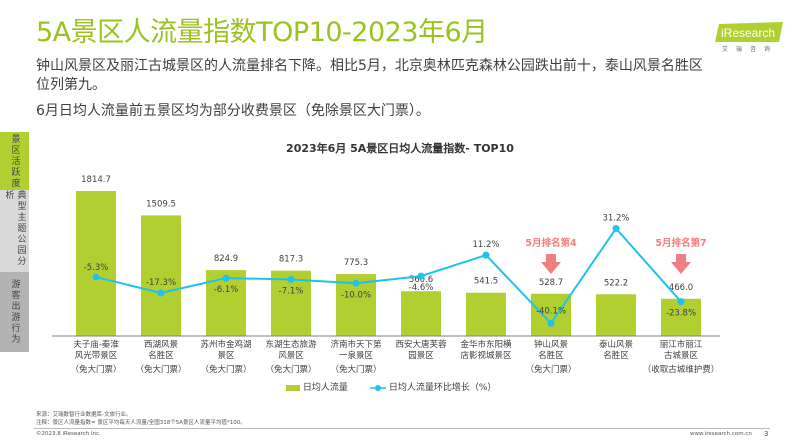 This screenshot has height=446, width=793. Describe the element at coordinates (356, 355) in the screenshot. I see `category-label: 一泉景区` at that location.